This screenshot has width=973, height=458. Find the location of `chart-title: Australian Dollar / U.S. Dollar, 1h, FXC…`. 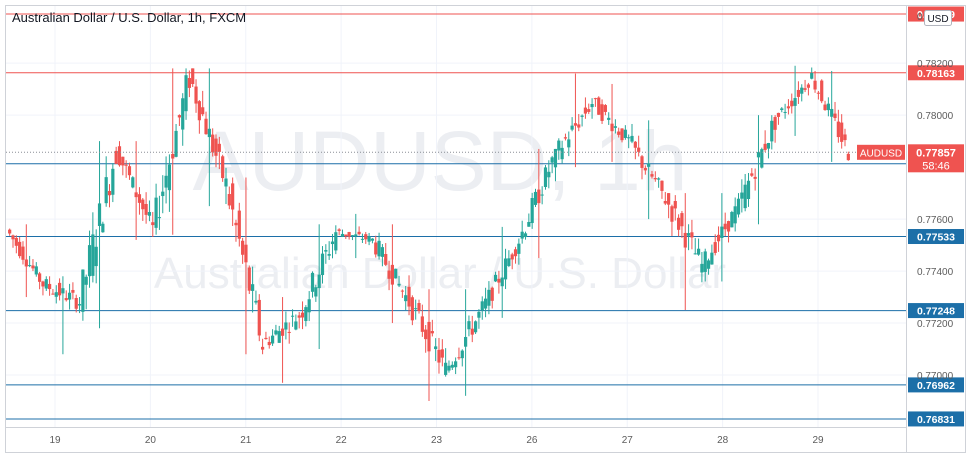

chart-title: Australian Dollar / U.S. Dollar, 1h, FXC… is located at coordinates (129, 17).